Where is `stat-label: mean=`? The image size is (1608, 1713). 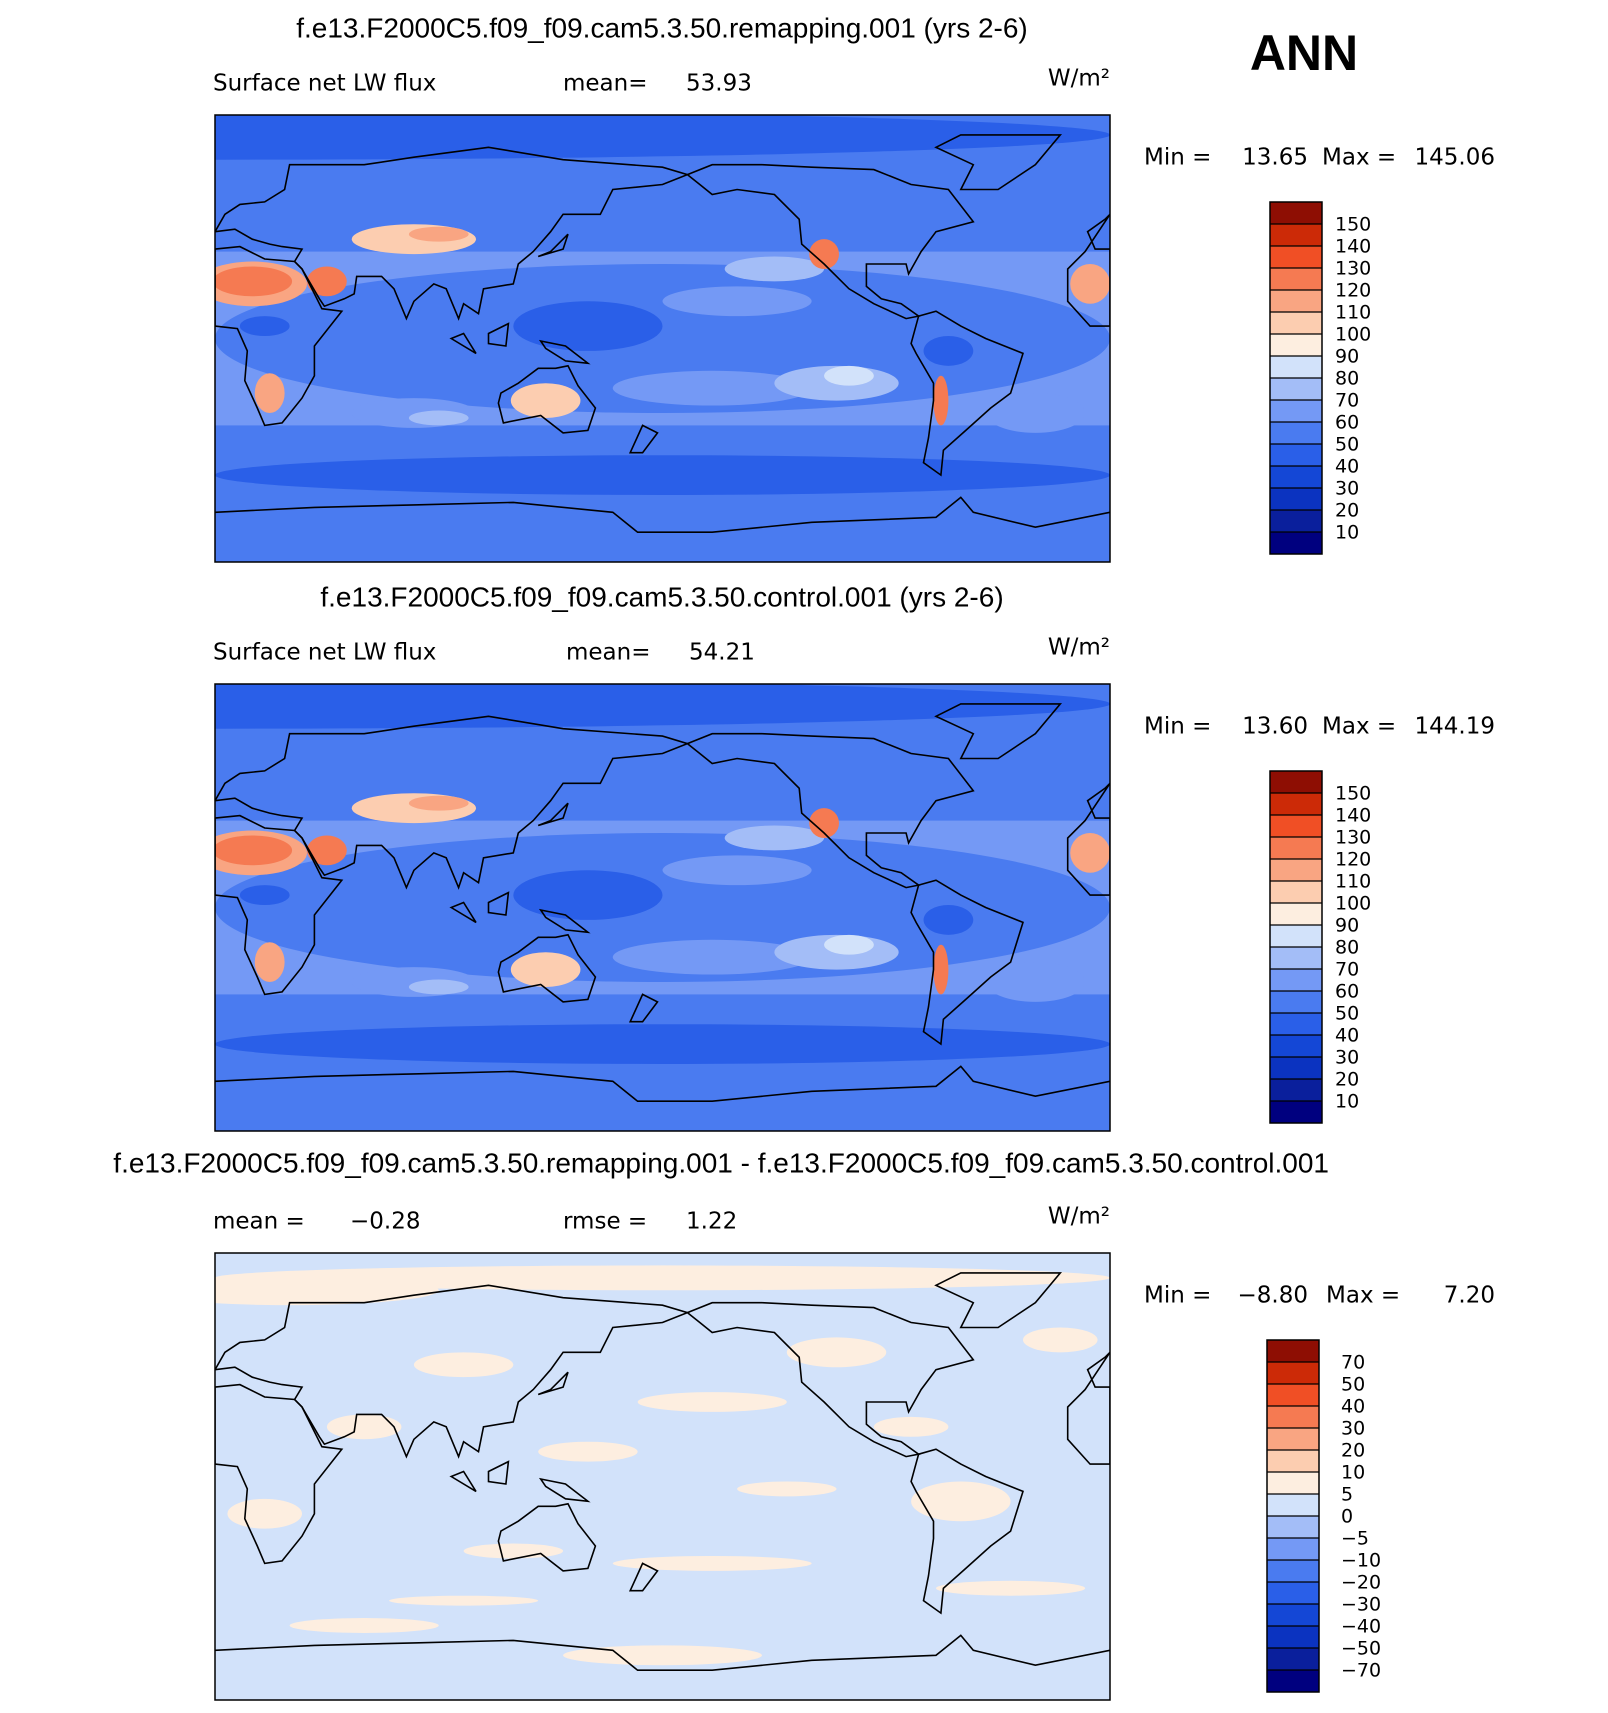
stat-label: mean= is located at coordinates (608, 653).